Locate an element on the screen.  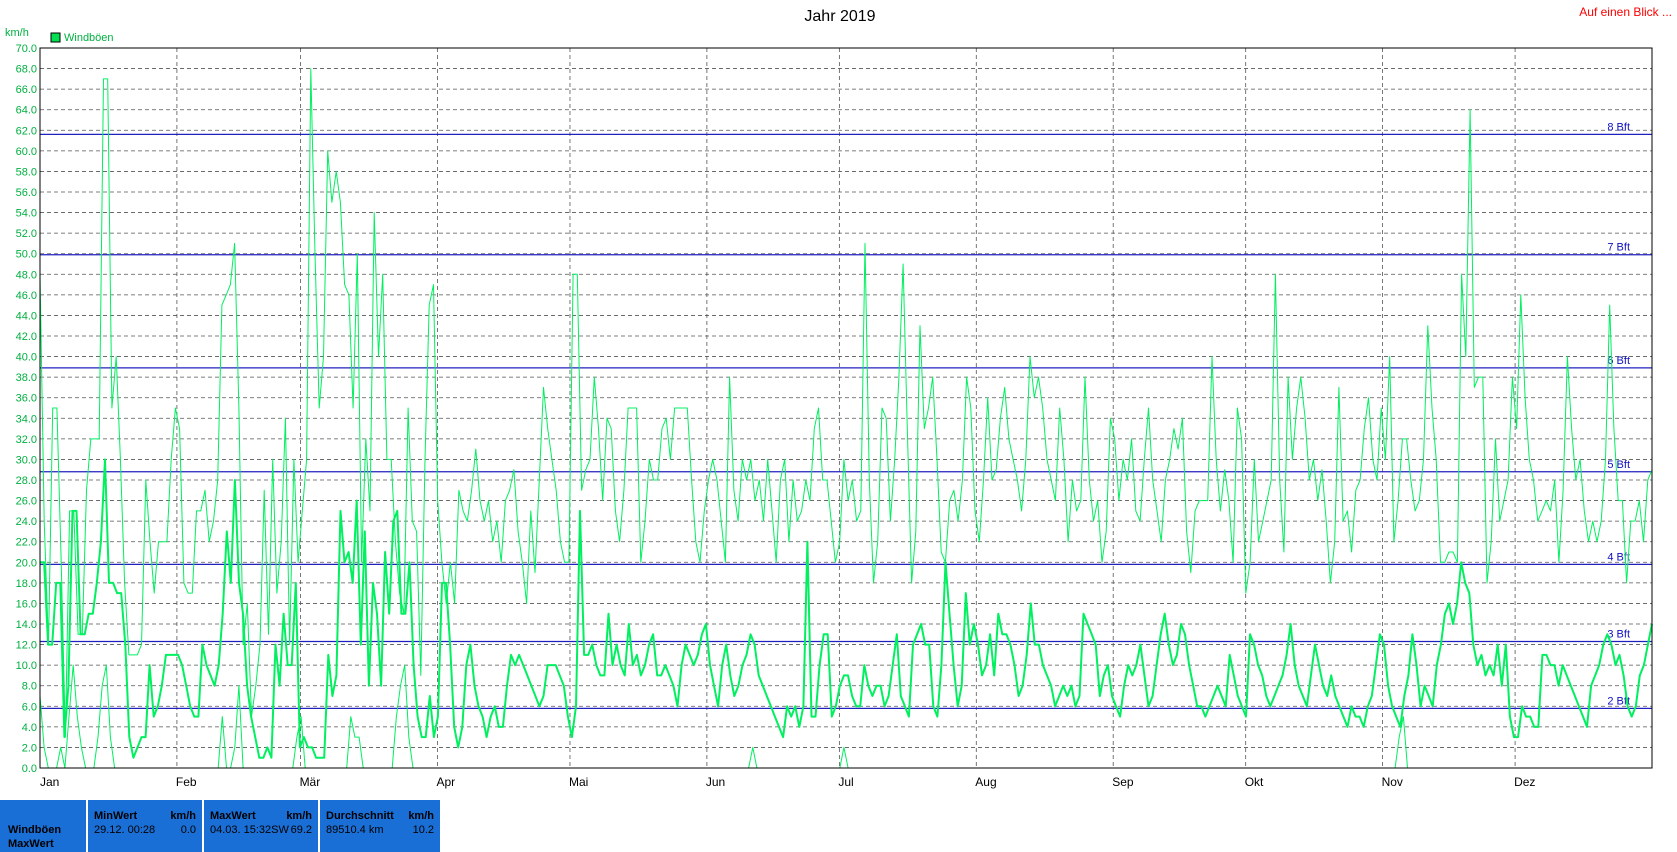
summary-row-labels: Windböen MaxWert is located at coordinates (43, 826).